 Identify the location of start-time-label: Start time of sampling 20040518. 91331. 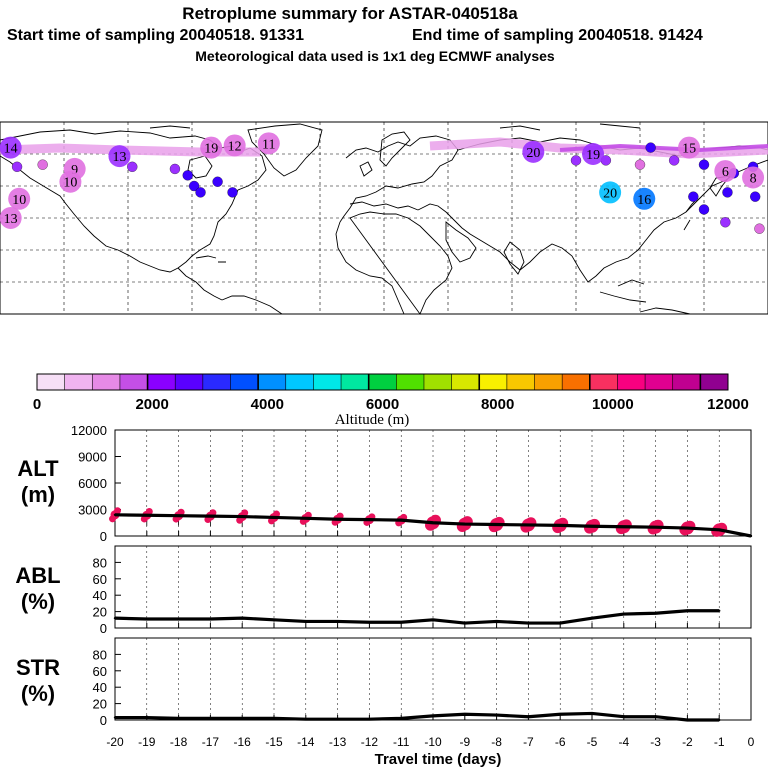
(155, 35).